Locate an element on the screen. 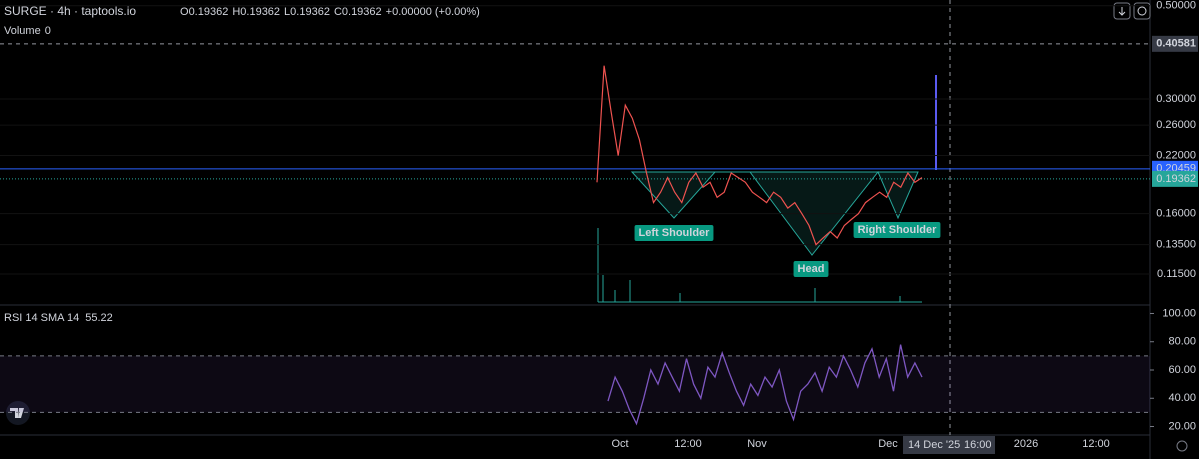  settings-icon is located at coordinates (1182, 446).